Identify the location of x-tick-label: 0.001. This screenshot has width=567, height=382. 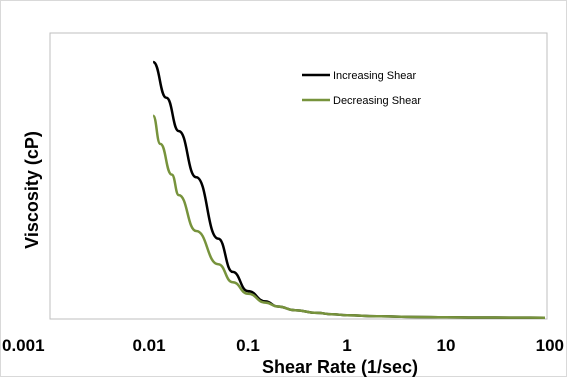
(23, 345).